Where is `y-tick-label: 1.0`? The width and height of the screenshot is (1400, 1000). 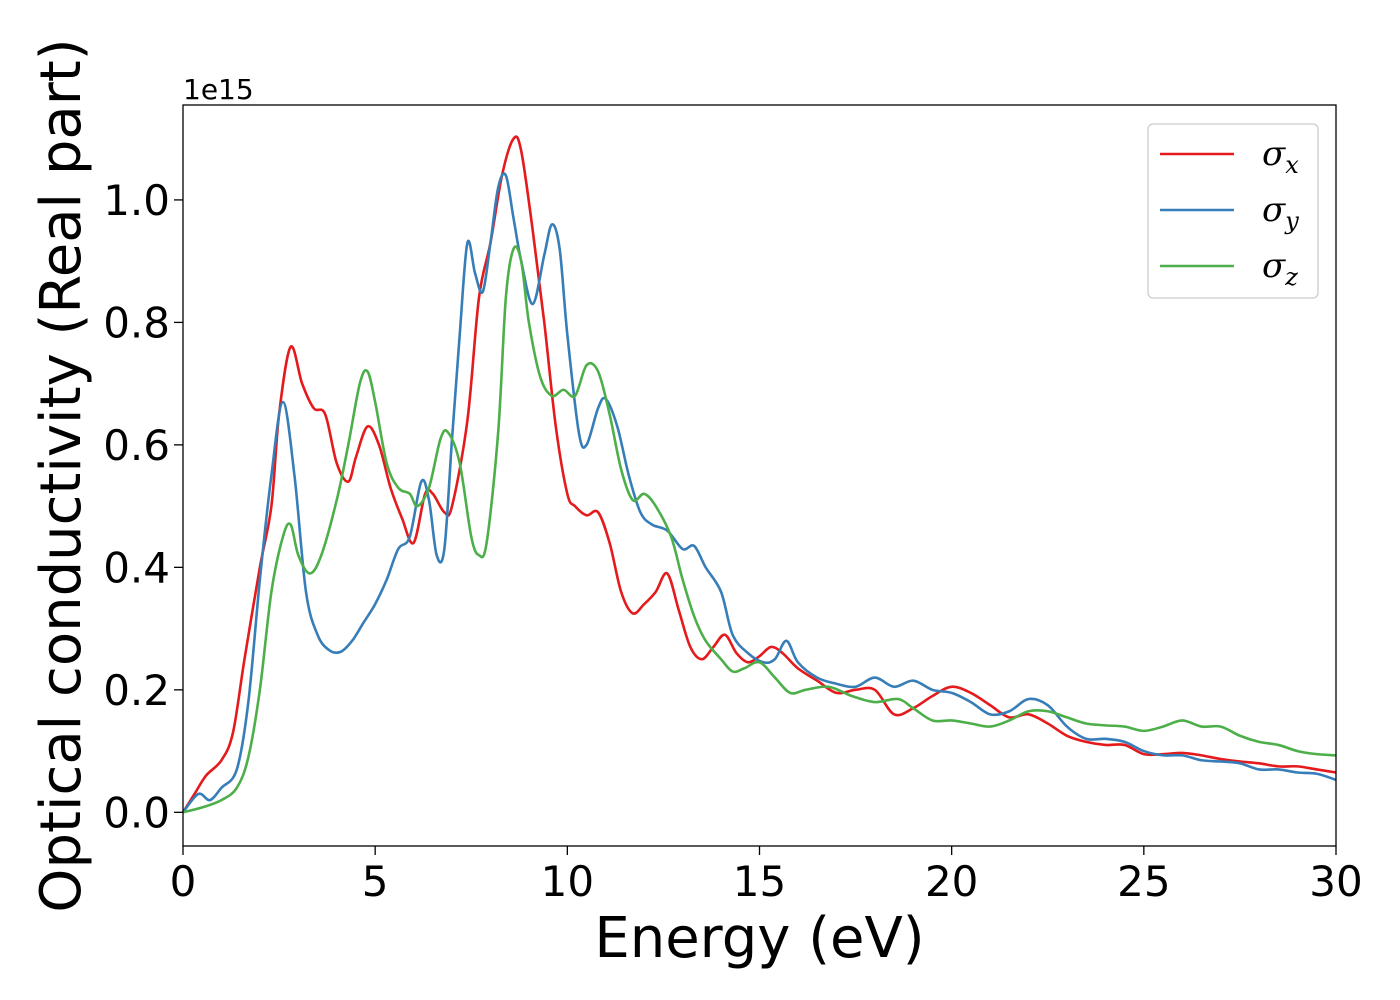 y-tick-label: 1.0 is located at coordinates (136, 200).